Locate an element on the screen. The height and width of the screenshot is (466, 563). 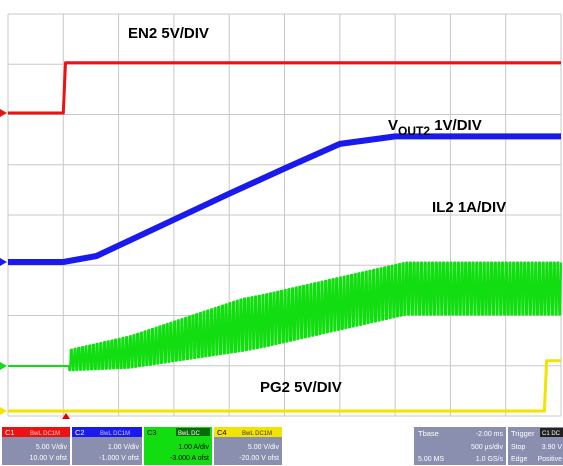
pg2-trace is located at coordinates (284, 386).